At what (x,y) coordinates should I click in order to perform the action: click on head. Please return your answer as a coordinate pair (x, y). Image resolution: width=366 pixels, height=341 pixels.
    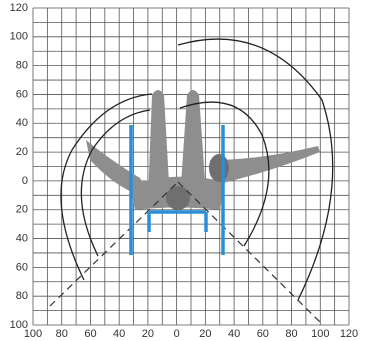
    Looking at the image, I should click on (178, 198).